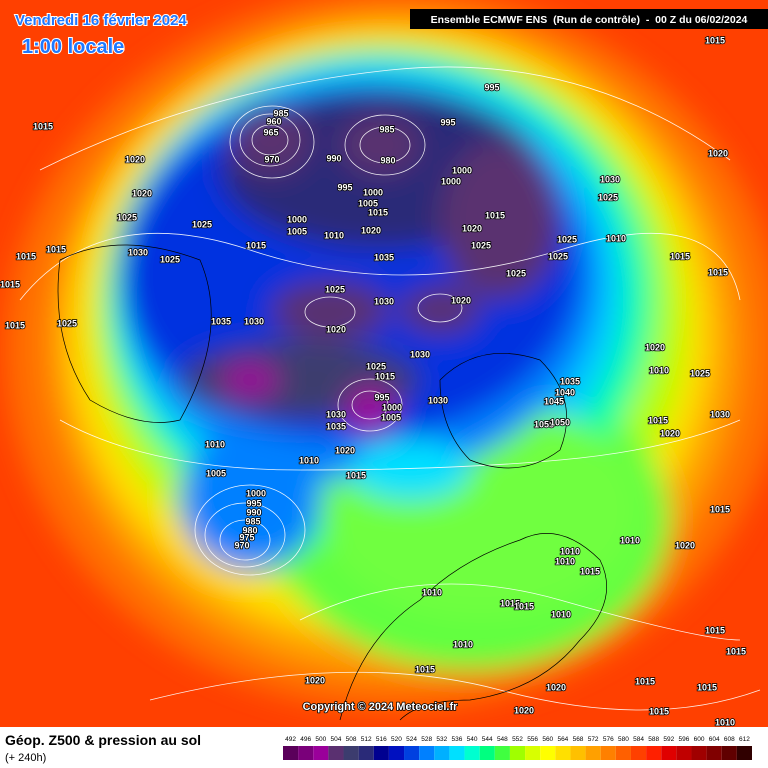 Image resolution: width=768 pixels, height=768 pixels. What do you see at coordinates (381, 707) in the screenshot?
I see `copyright: Copyright © 2024 Meteociel.fr` at bounding box center [381, 707].